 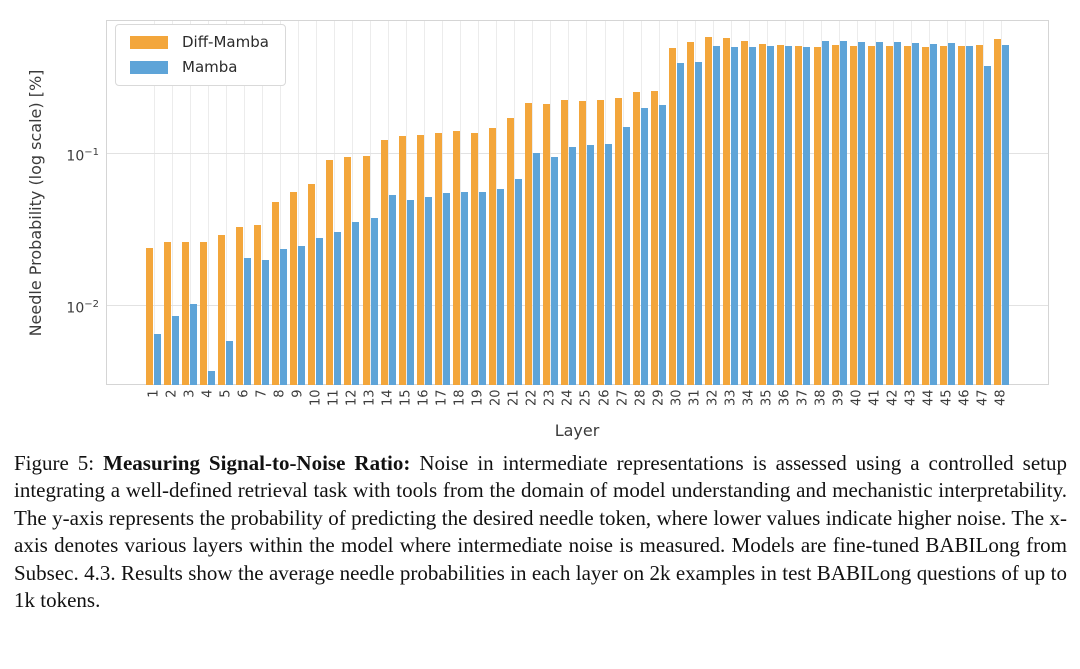 I want to click on x-tick-label-9: 9, so click(x=298, y=393).